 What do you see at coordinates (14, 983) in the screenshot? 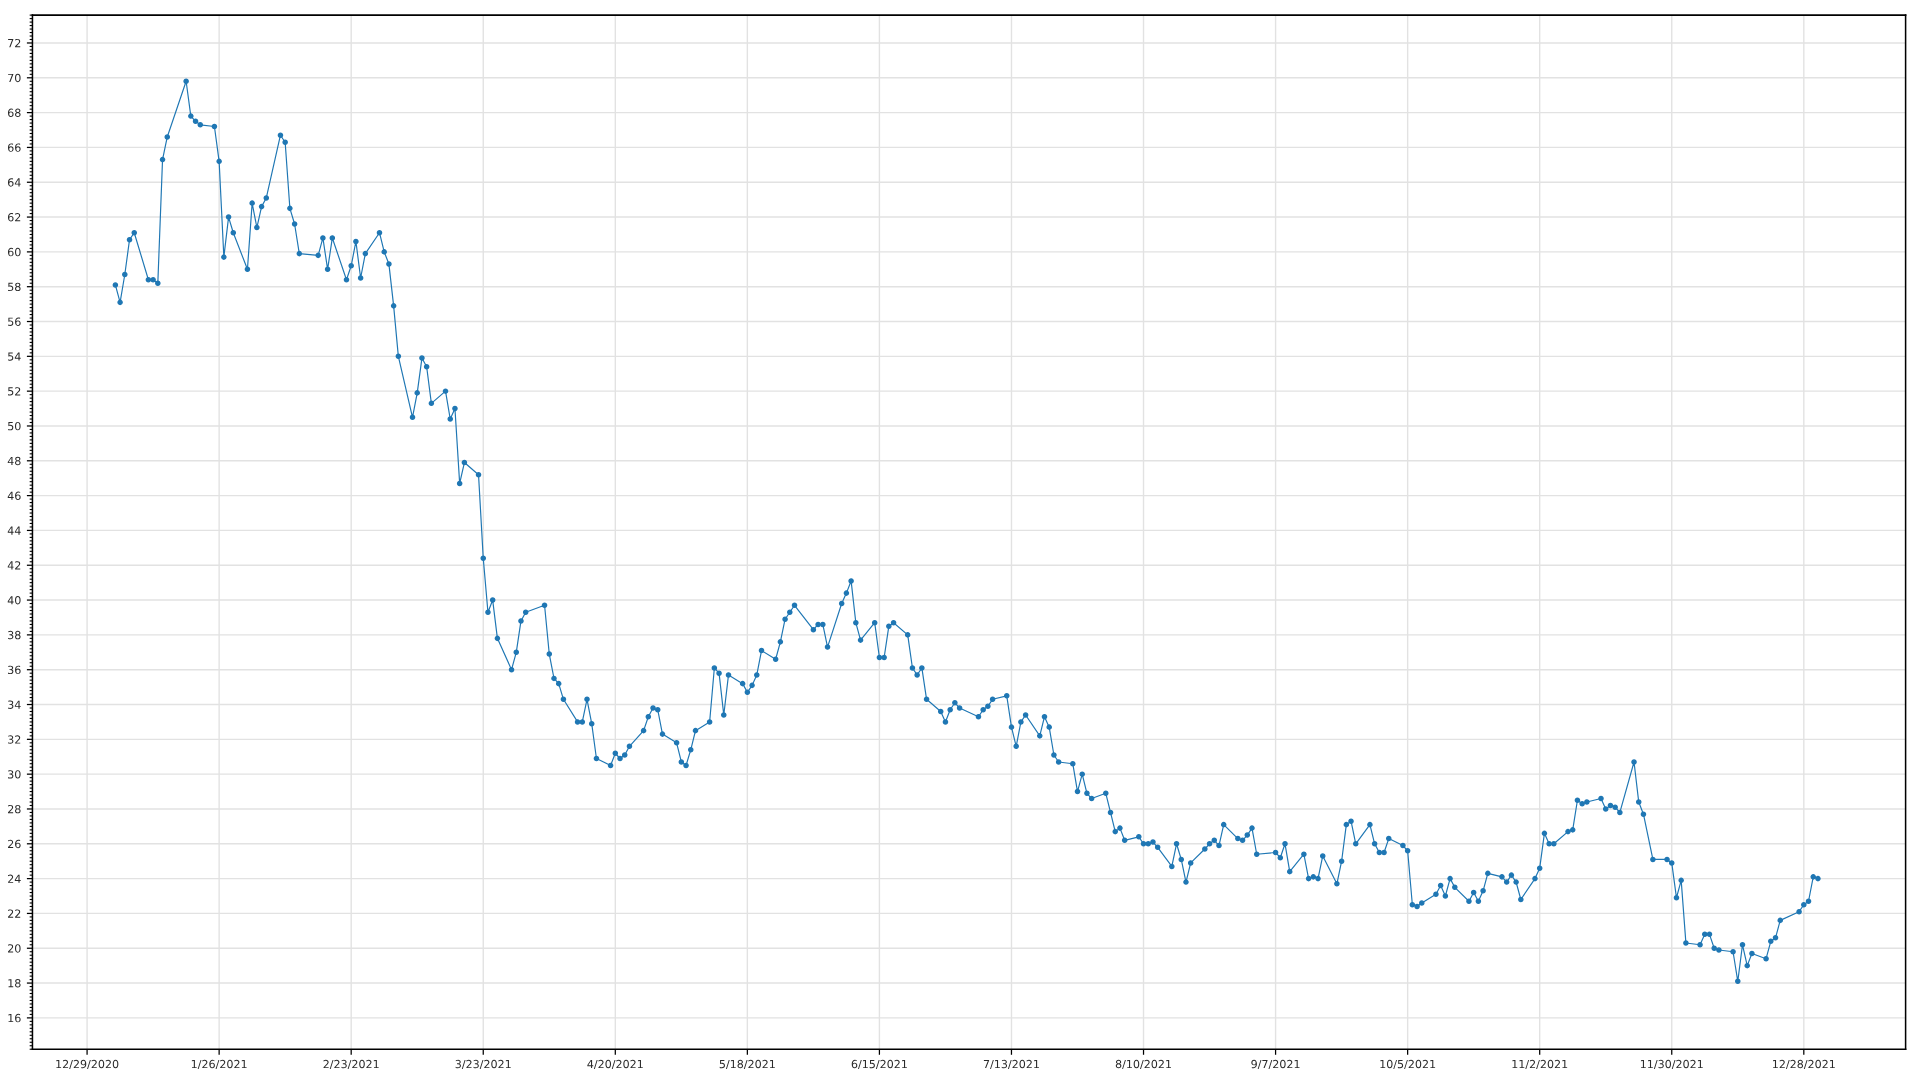
I see `y-tick-label: 18` at bounding box center [14, 983].